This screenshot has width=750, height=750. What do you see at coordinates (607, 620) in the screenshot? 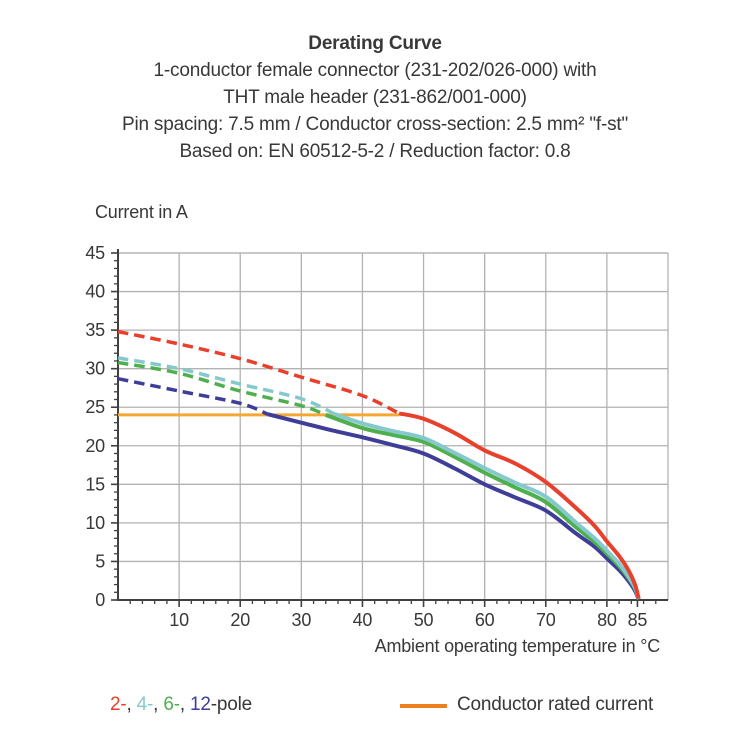
I see `x-tick-label: 80` at bounding box center [607, 620].